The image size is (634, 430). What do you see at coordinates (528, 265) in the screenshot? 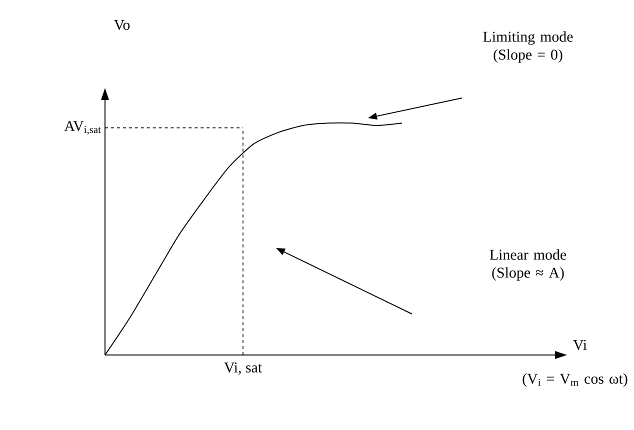
I see `text: Linear mode (Slope ≈ A)` at bounding box center [528, 265].